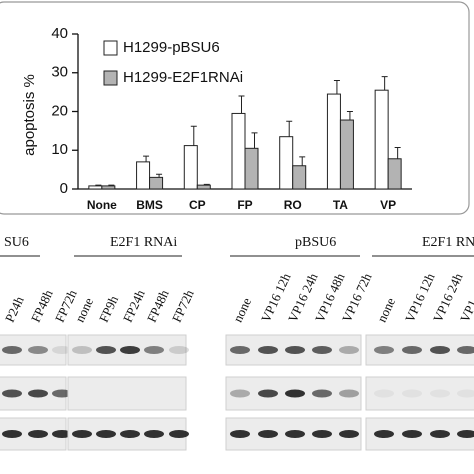  What do you see at coordinates (59, 33) in the screenshot?
I see `y-tick-label: 40` at bounding box center [59, 33].